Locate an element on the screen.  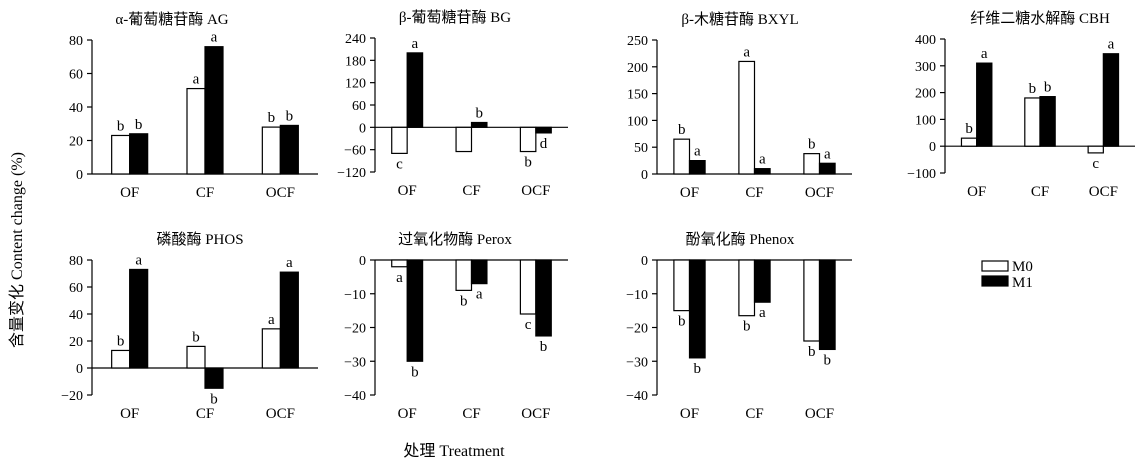
y-tick-label: −100 is located at coordinates (921, 174).